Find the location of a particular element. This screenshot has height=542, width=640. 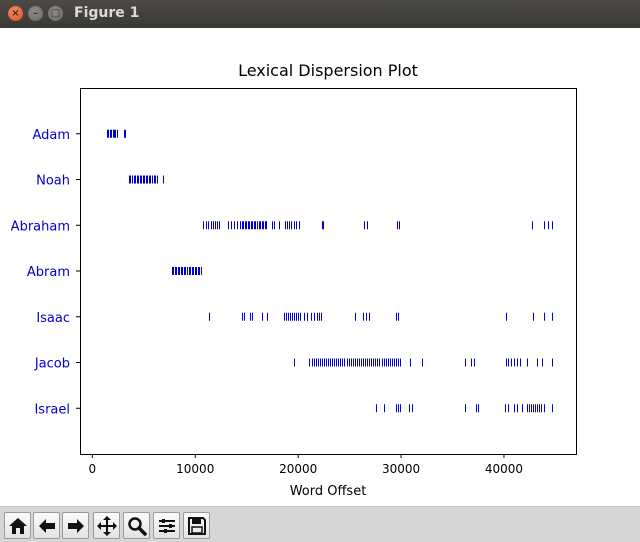

configure-subplots-icon is located at coordinates (167, 526).